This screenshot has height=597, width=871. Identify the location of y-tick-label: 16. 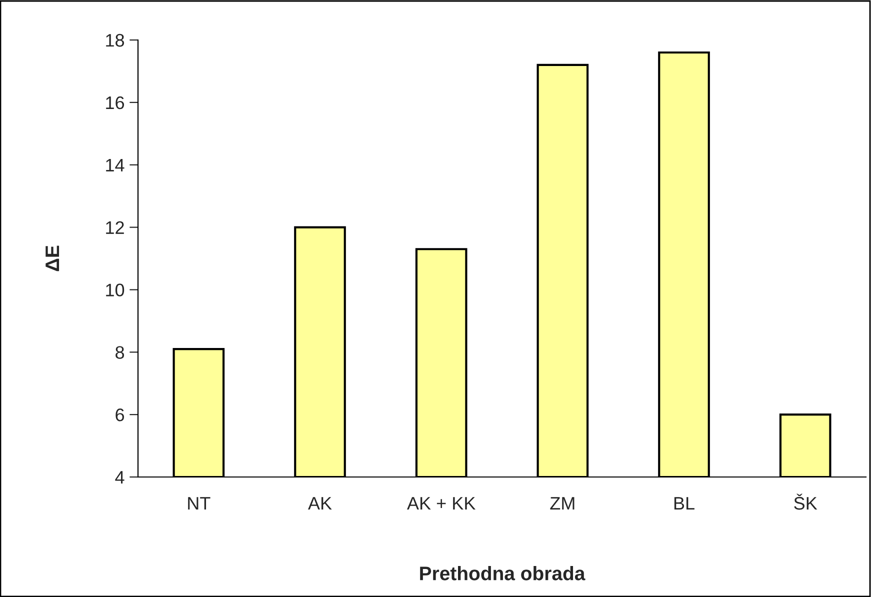
(115, 103).